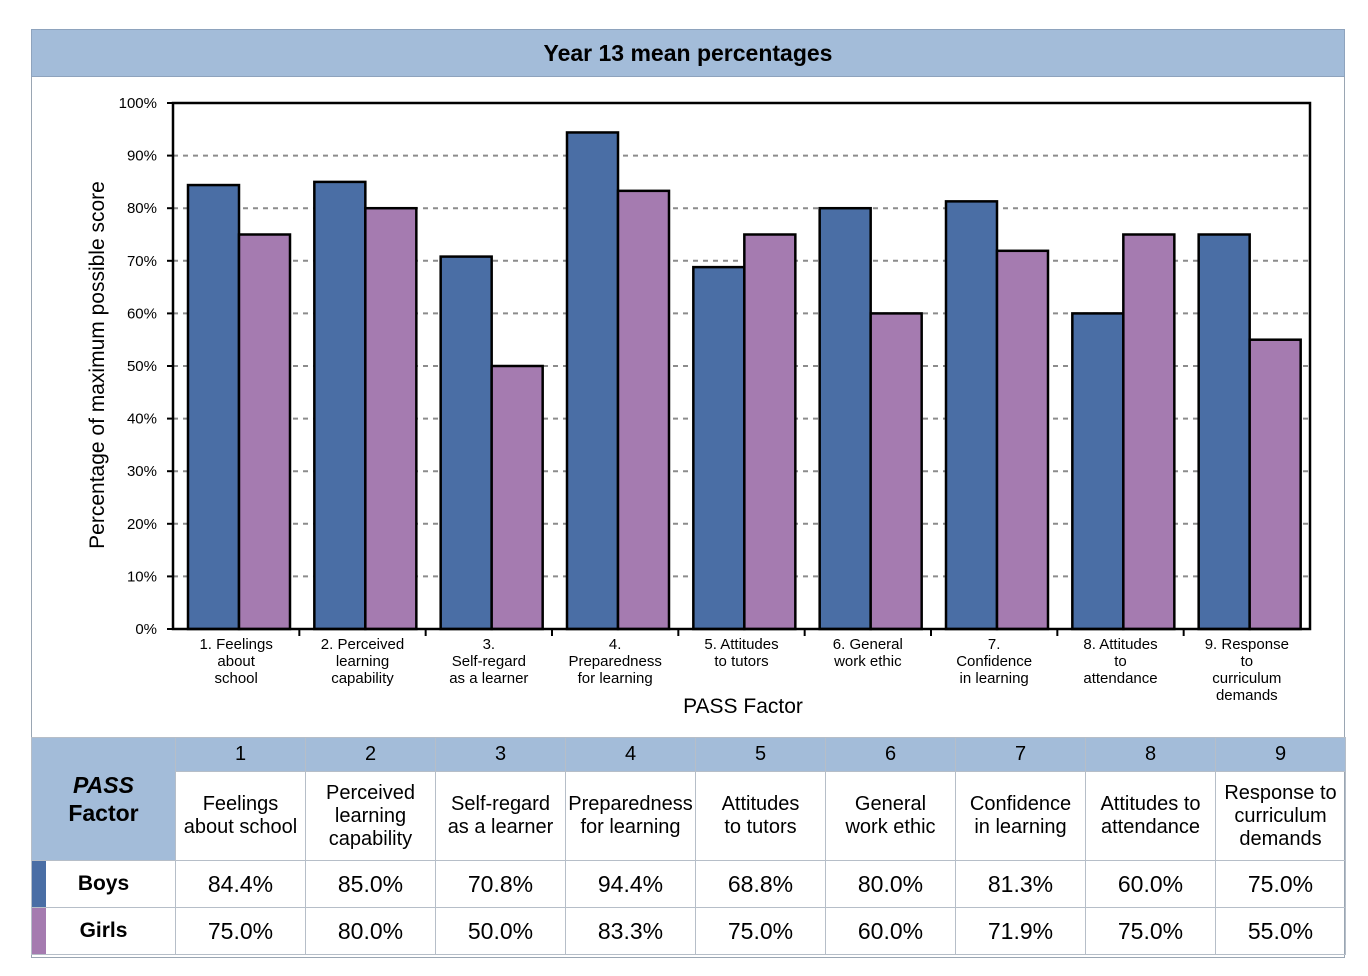  Describe the element at coordinates (630, 827) in the screenshot. I see `description-line: for learning` at that location.